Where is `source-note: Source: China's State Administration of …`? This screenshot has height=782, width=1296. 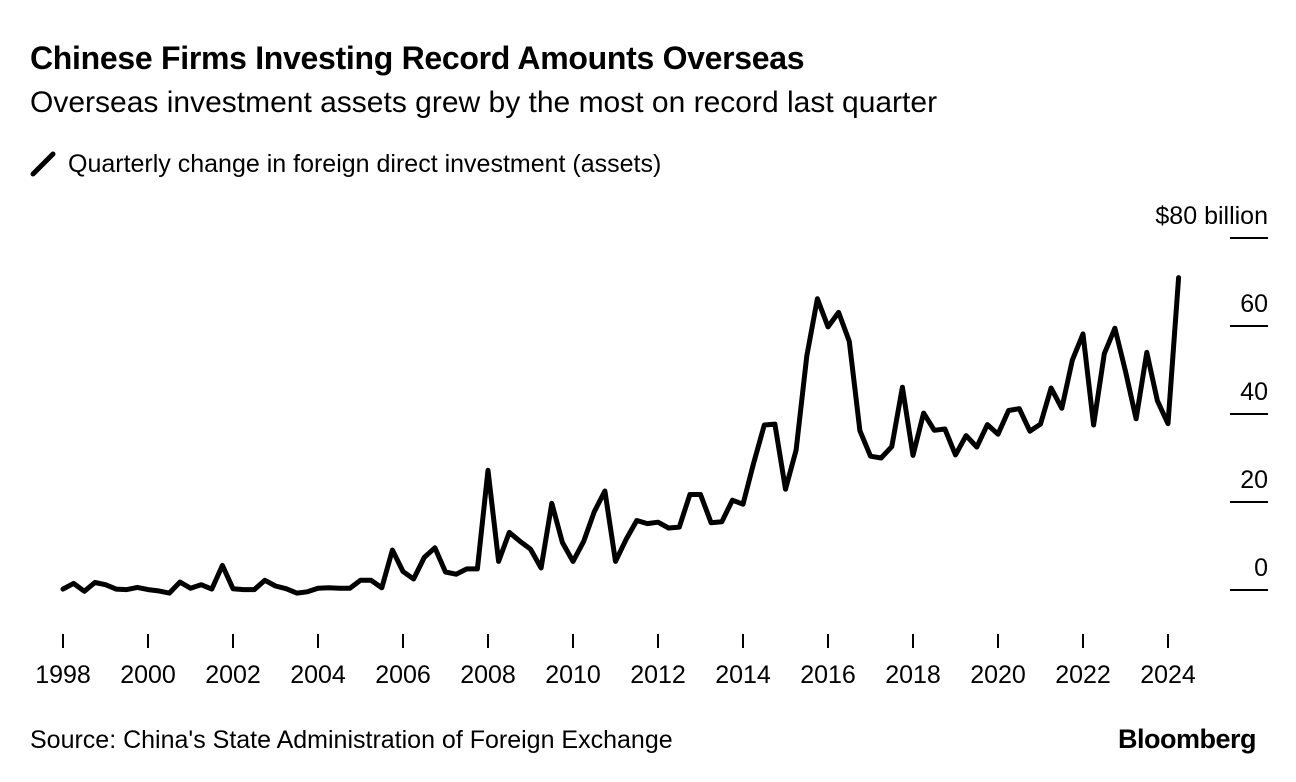 source-note: Source: China's State Administration of … is located at coordinates (351, 740).